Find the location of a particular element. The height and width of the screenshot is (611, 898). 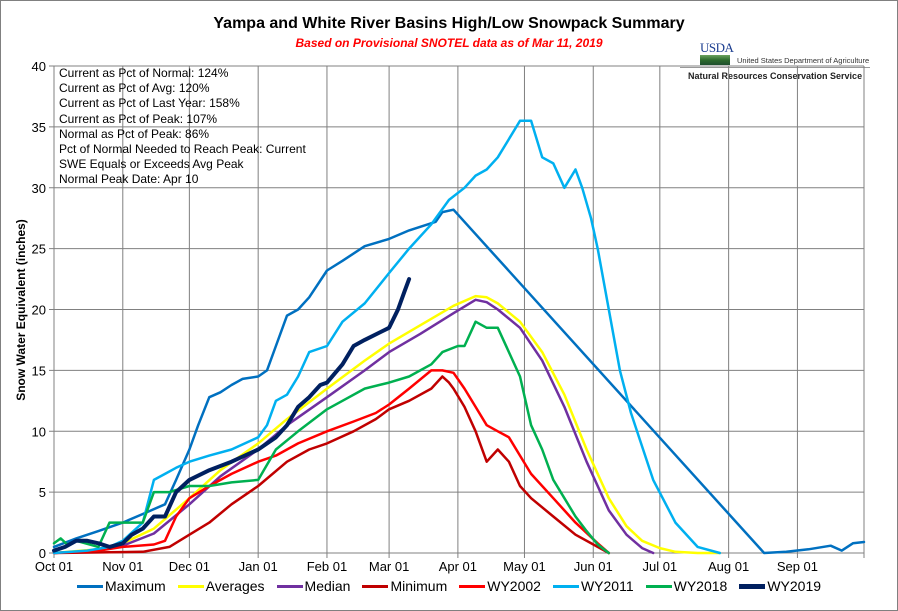

legend-label: WY2002 is located at coordinates (514, 586).